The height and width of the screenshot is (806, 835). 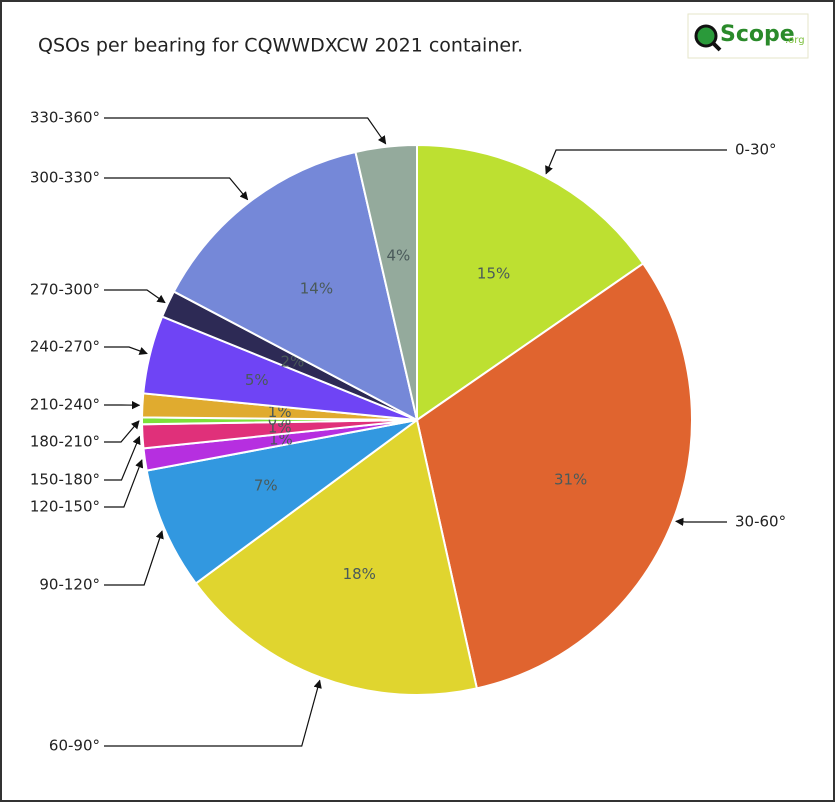 What do you see at coordinates (757, 34) in the screenshot?
I see `logo-text: Scope` at bounding box center [757, 34].